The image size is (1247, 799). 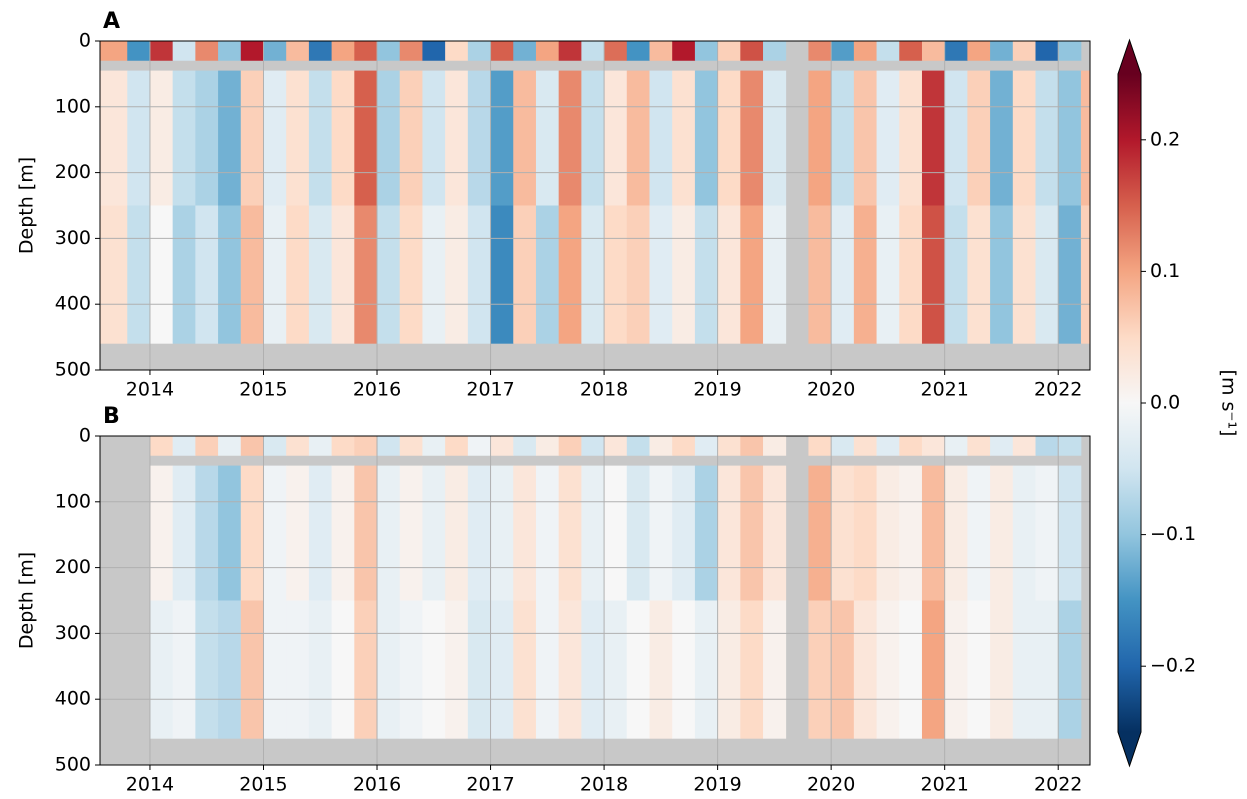 What do you see at coordinates (73, 501) in the screenshot?
I see `y-tick-label: 100` at bounding box center [73, 501].